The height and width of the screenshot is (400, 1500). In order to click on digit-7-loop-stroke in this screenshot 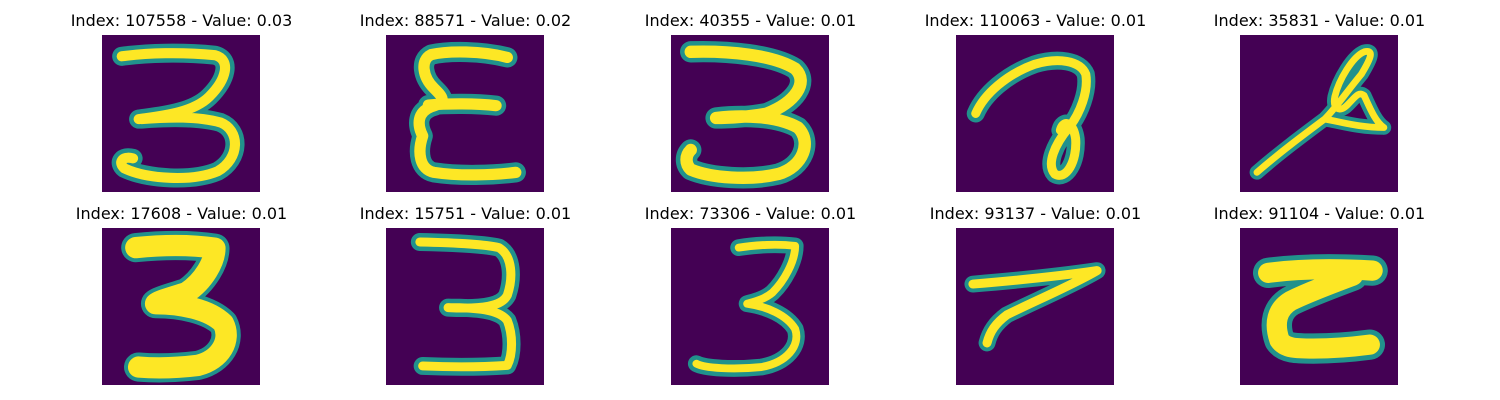, I will do `click(1031, 118)`.